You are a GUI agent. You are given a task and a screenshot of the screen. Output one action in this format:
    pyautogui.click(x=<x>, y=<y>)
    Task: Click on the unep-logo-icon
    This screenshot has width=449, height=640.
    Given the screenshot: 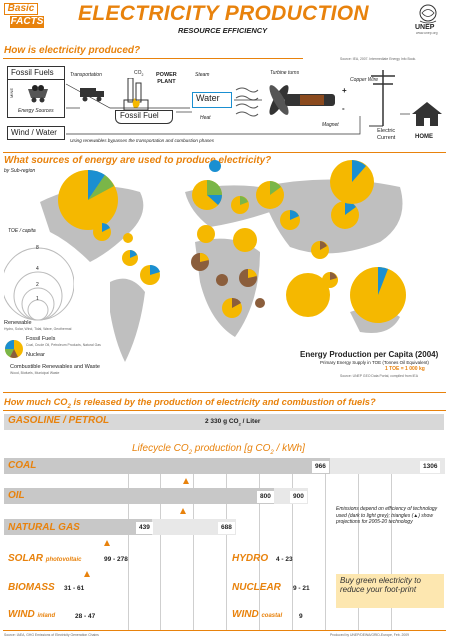 What is the action you would take?
    pyautogui.click(x=428, y=15)
    